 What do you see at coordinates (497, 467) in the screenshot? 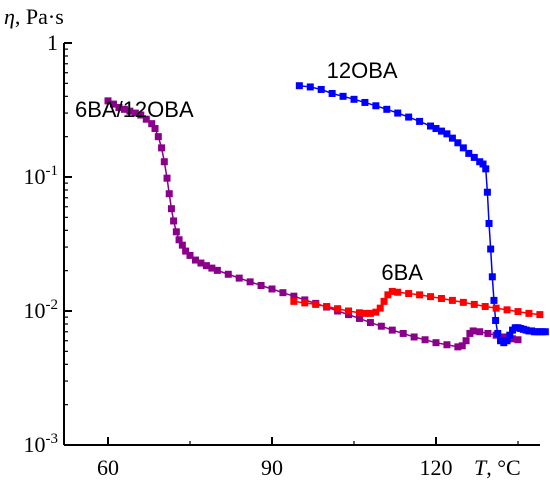
I see `x-axis-title: T, °C` at bounding box center [497, 467].